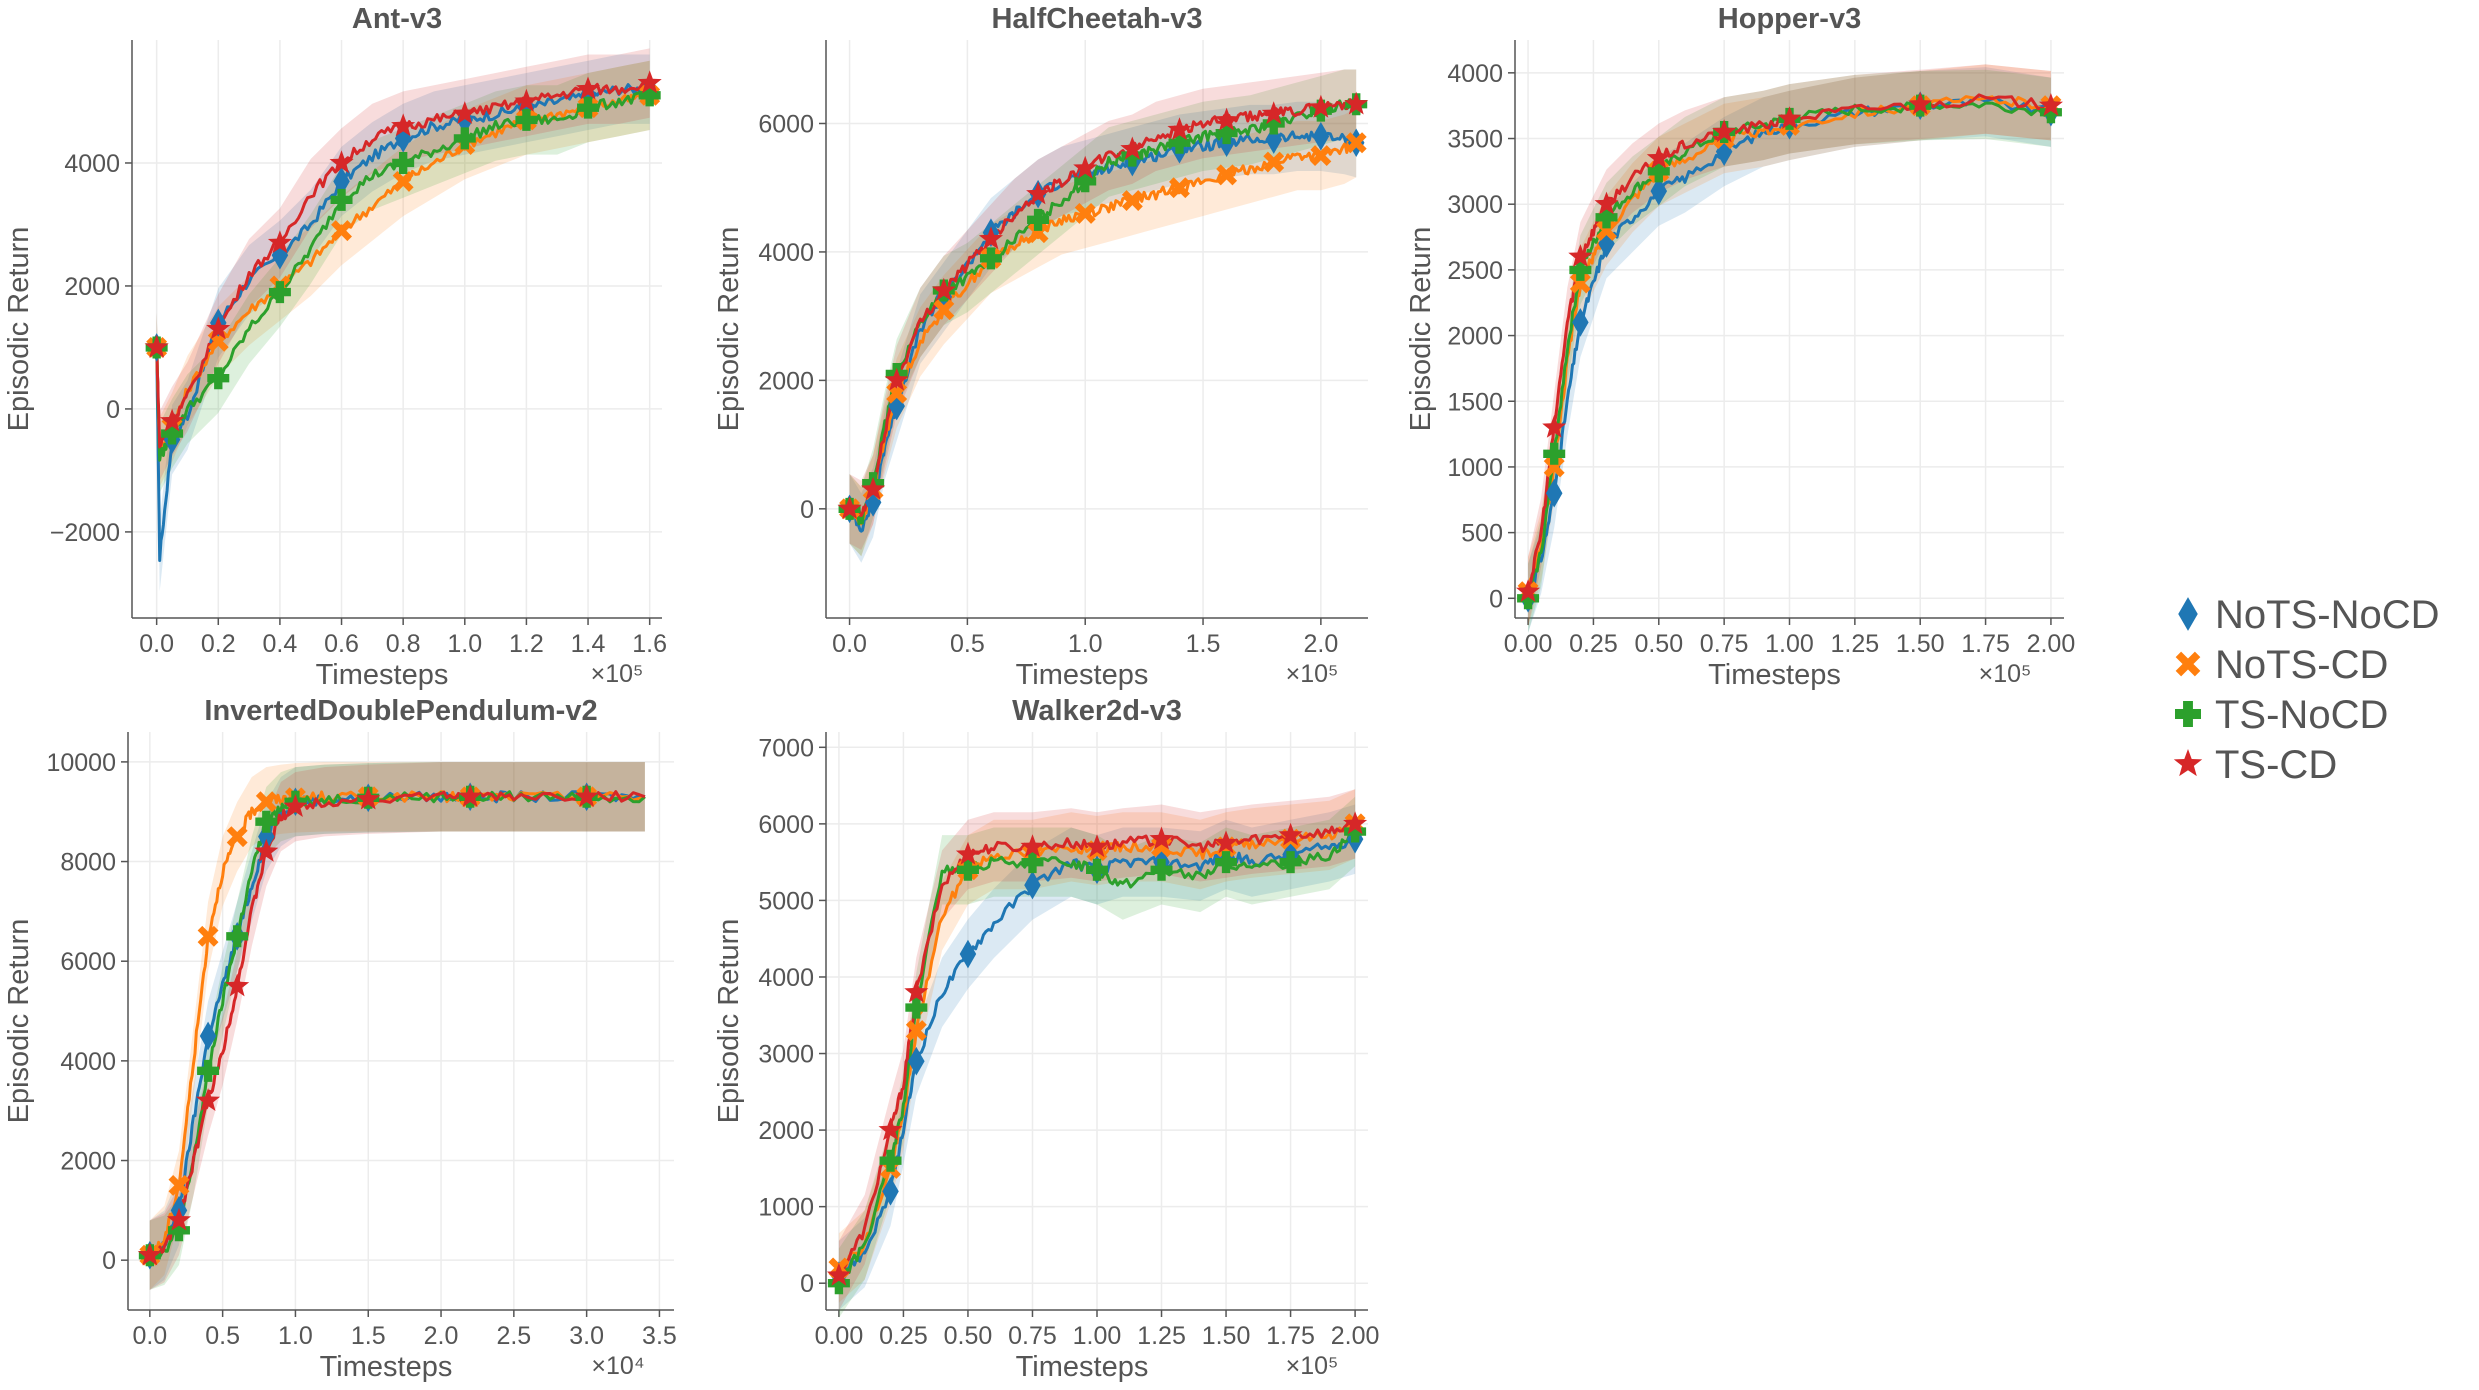 The height and width of the screenshot is (1390, 2479). Describe the element at coordinates (1097, 711) in the screenshot. I see `panel-title: Walker2d-v3` at that location.